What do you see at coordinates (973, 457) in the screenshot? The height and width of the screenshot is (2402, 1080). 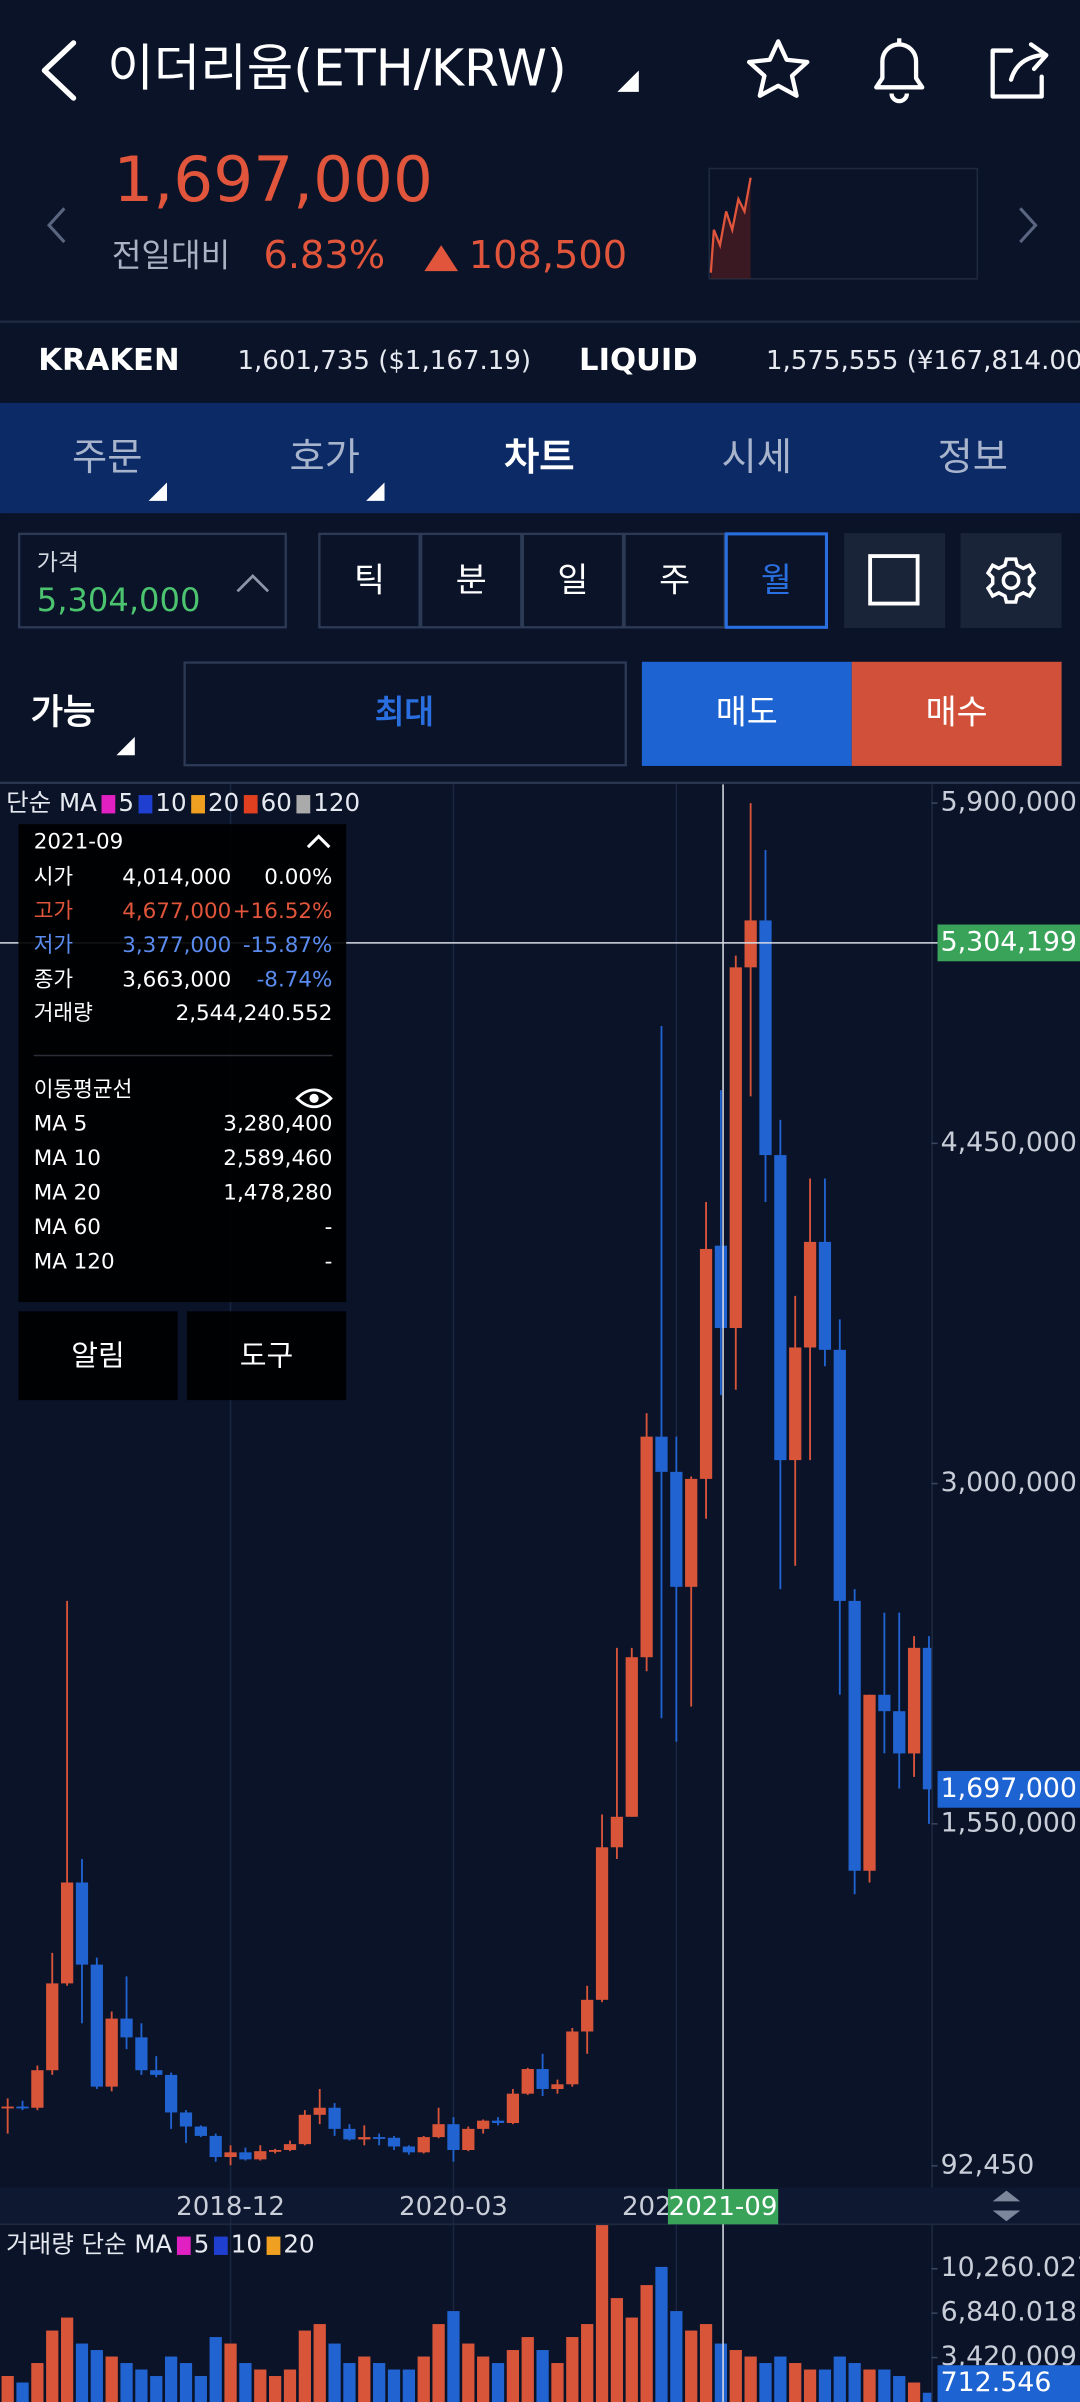 I see `tab: 정보` at bounding box center [973, 457].